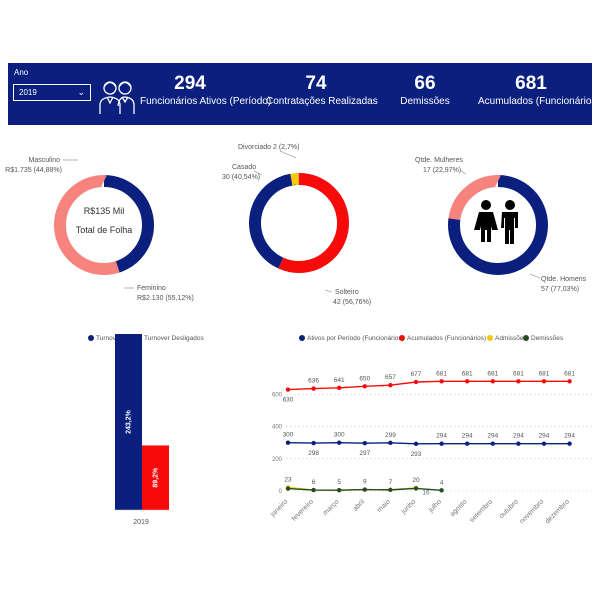 This screenshot has height=600, width=600. I want to click on payroll-total-value: R$135 Mil, so click(104, 211).